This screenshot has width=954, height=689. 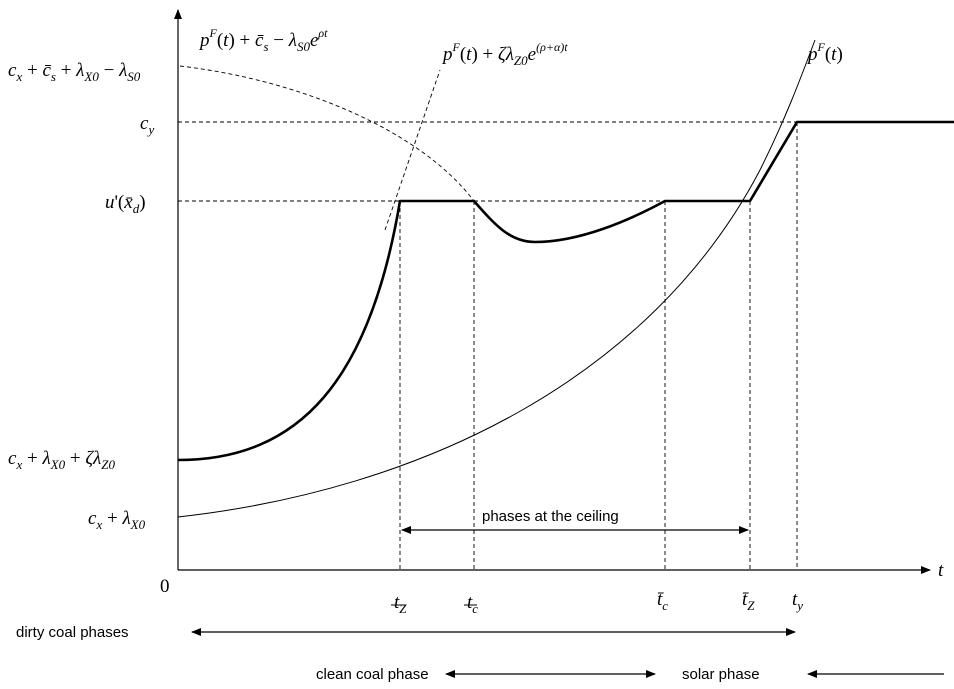 What do you see at coordinates (721, 674) in the screenshot?
I see `solar-phase-label: solar phase` at bounding box center [721, 674].